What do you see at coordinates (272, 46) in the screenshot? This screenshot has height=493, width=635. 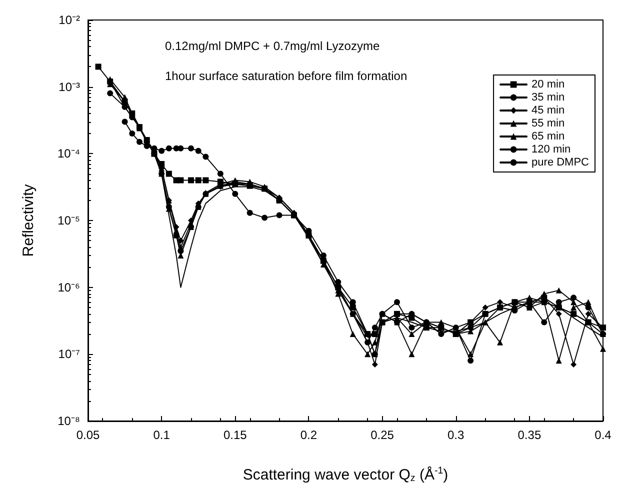 I see `annotation: 0.12mg/ml DMPC + 0.7mg/ml Lyzozyme` at bounding box center [272, 46].